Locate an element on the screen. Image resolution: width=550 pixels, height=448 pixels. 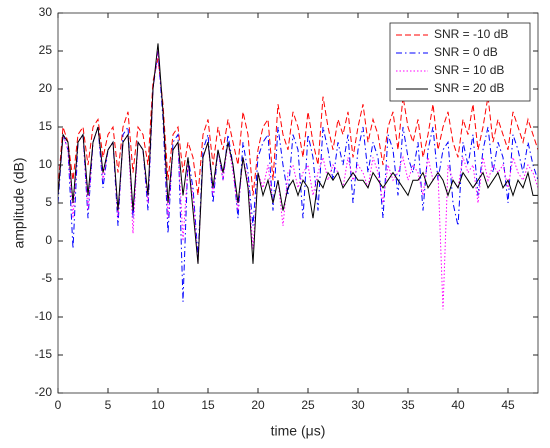
y-tick-label: 10 is located at coordinates (46, 164).